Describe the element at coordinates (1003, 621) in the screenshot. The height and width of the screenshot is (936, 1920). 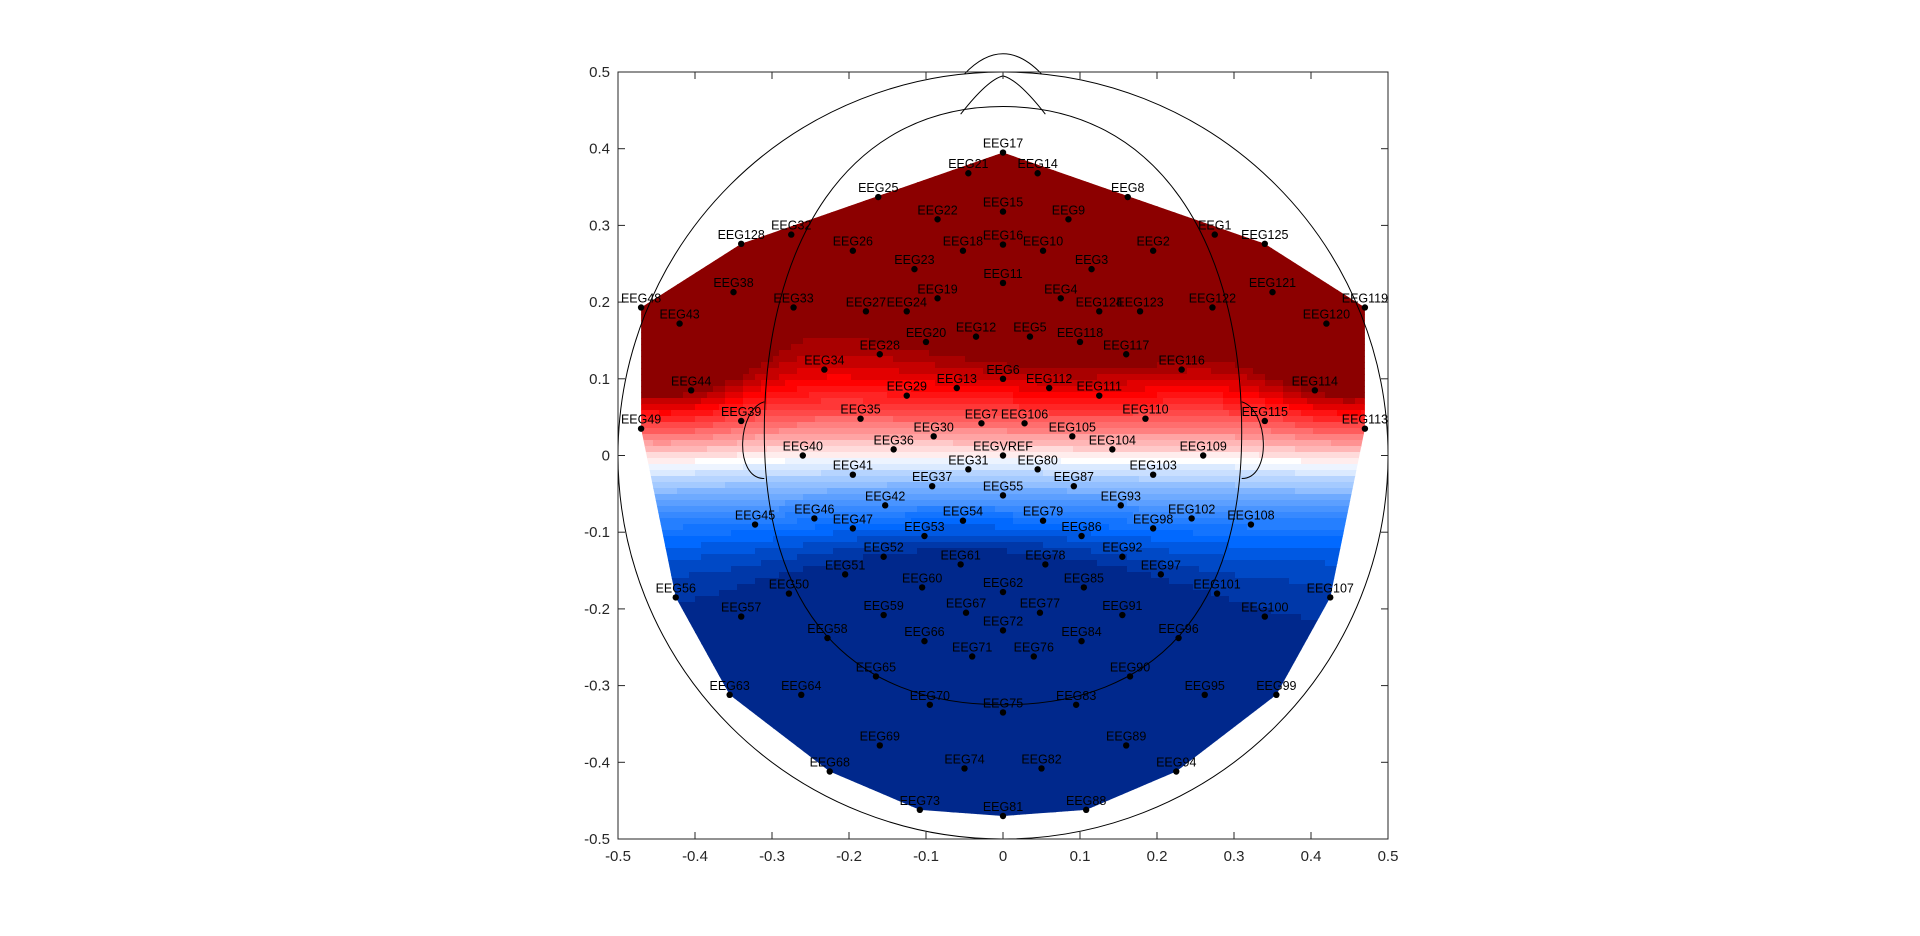
I see `electrode-label: EEG72` at that location.